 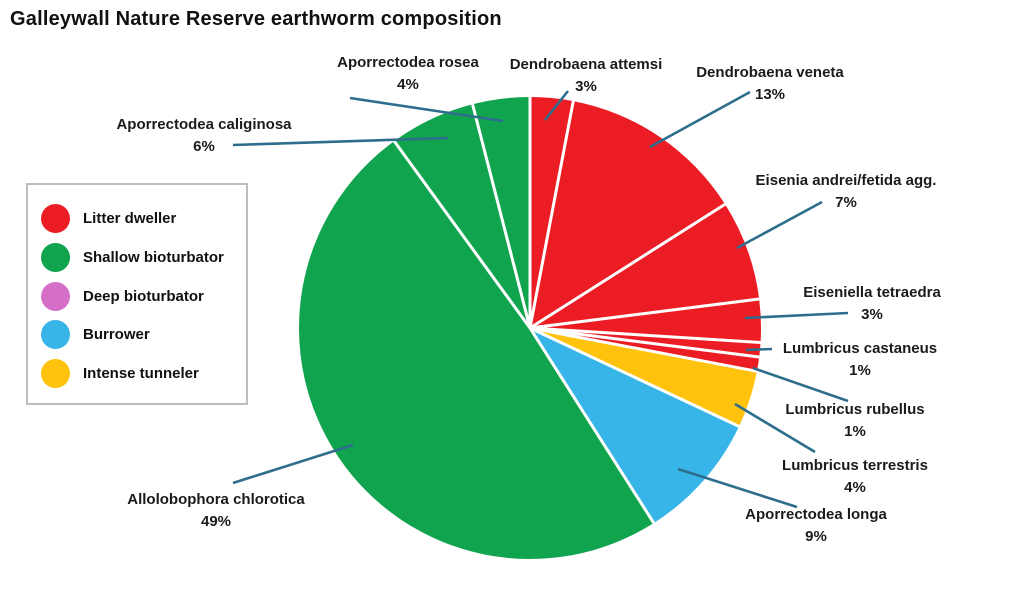 I want to click on pie-slice-eisenia-andrei-fetida, so click(x=645, y=266).